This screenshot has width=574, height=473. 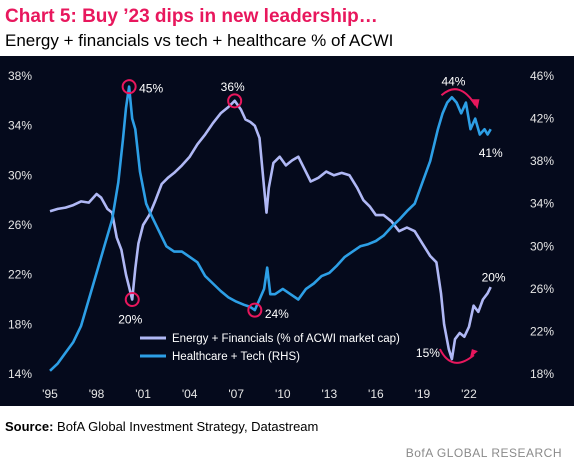 What do you see at coordinates (453, 81) in the screenshot?
I see `annotation-label: 44%` at bounding box center [453, 81].